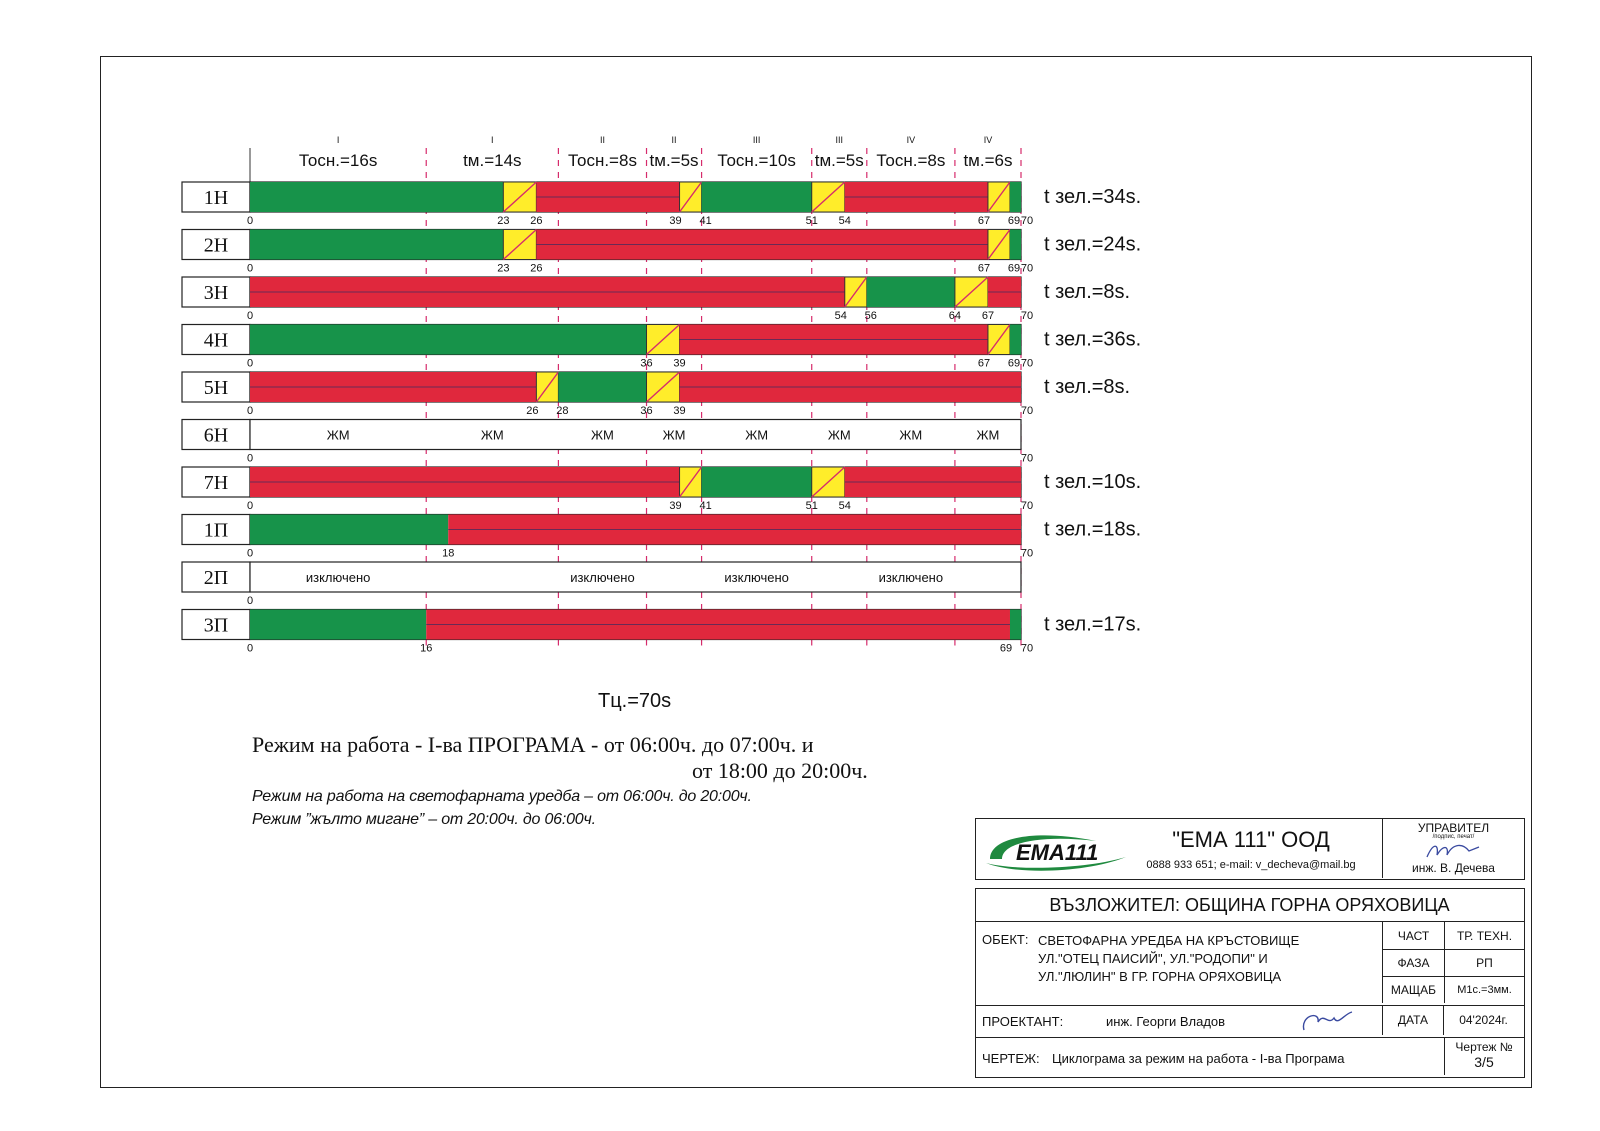  Describe the element at coordinates (1092, 340) in the screenshot. I see `row-4-green-time: t зел.=36s.` at that location.